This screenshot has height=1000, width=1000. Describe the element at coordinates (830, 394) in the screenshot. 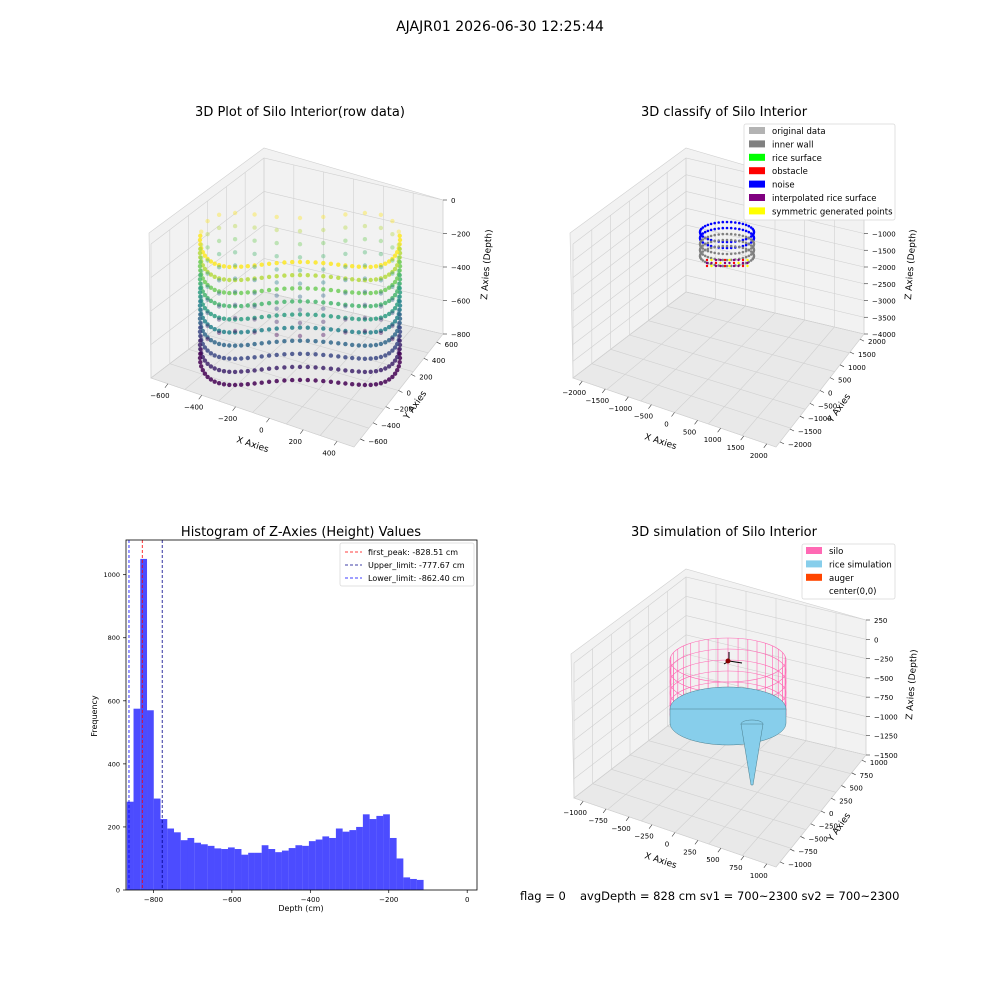

I see `classify-y-tick-label: 0` at that location.